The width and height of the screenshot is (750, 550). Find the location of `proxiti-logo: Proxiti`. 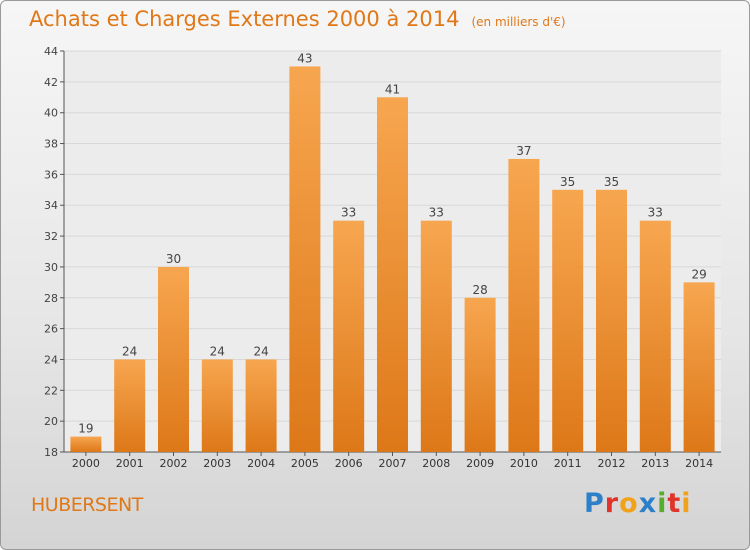

proxiti-logo: Proxiti is located at coordinates (638, 503).